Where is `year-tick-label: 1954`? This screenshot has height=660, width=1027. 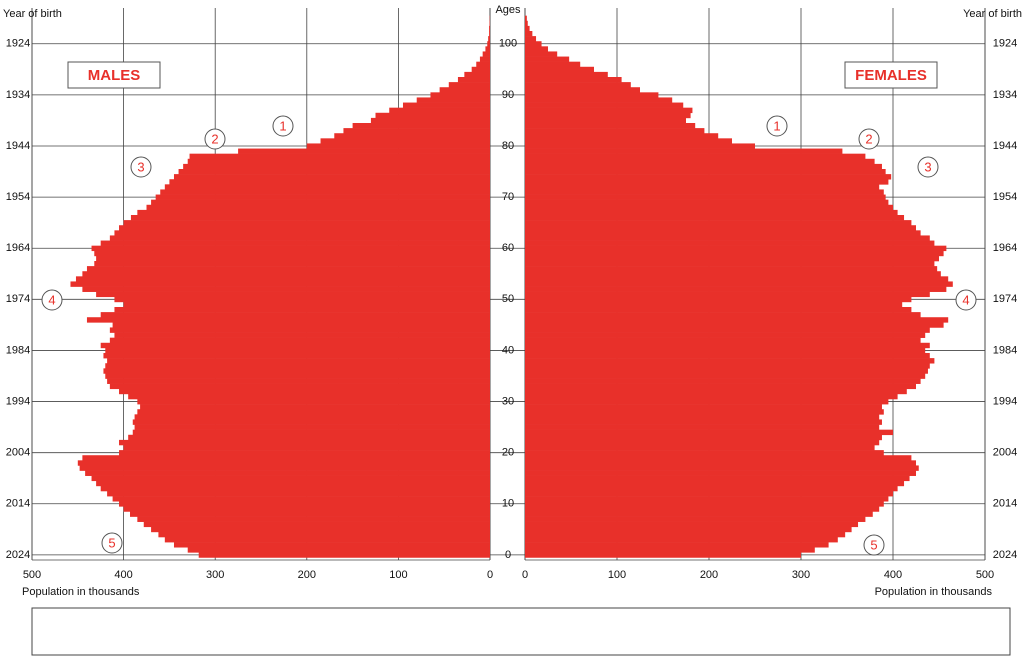 year-tick-label: 1954 is located at coordinates (1005, 197).